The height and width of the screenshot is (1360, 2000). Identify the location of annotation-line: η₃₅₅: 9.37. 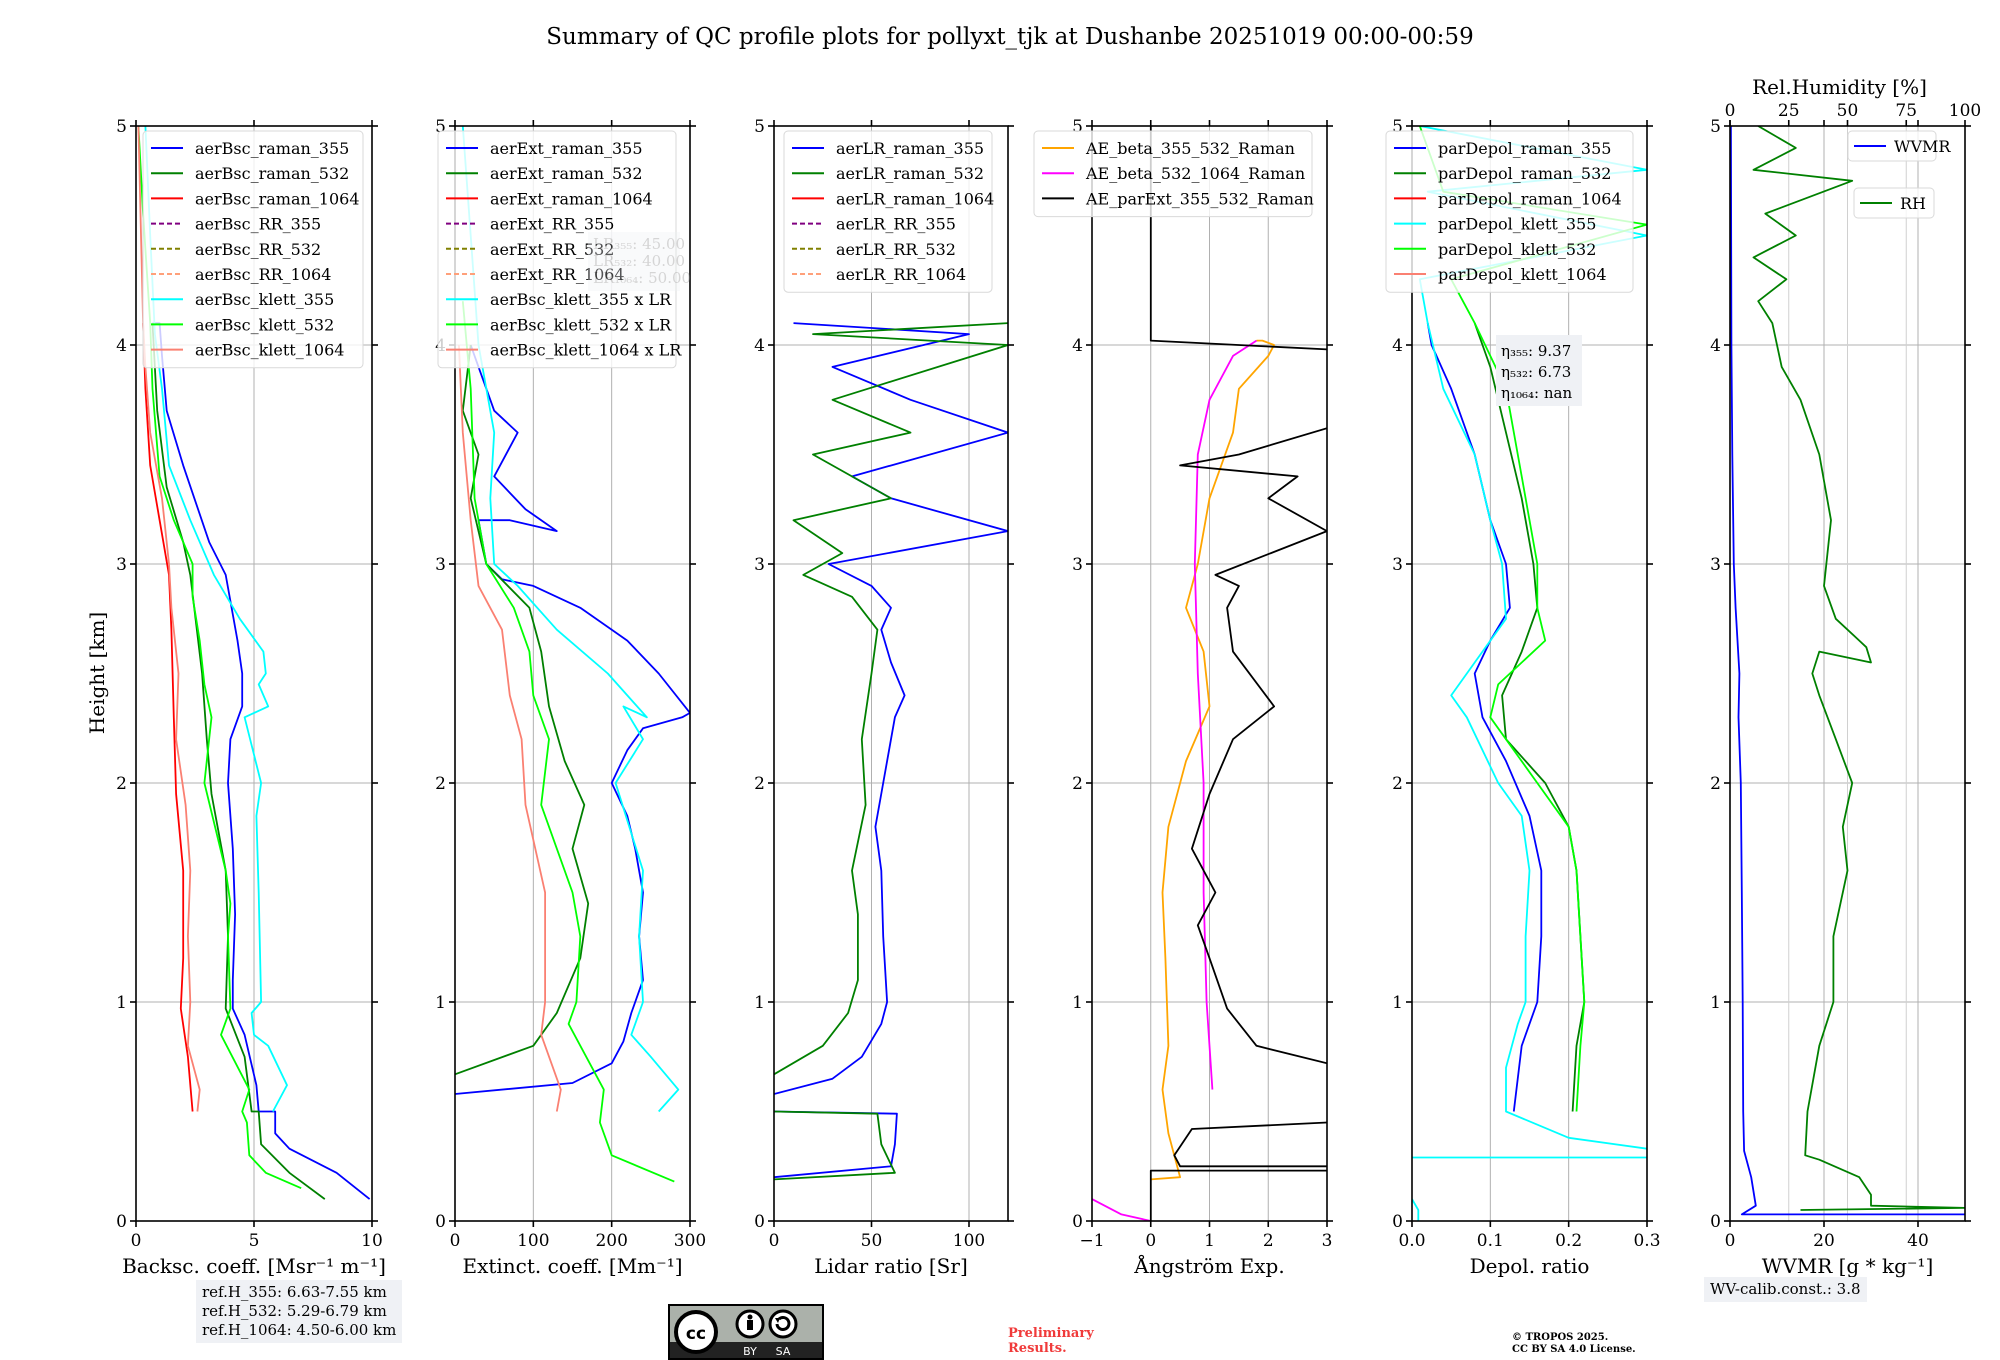
(1536, 351).